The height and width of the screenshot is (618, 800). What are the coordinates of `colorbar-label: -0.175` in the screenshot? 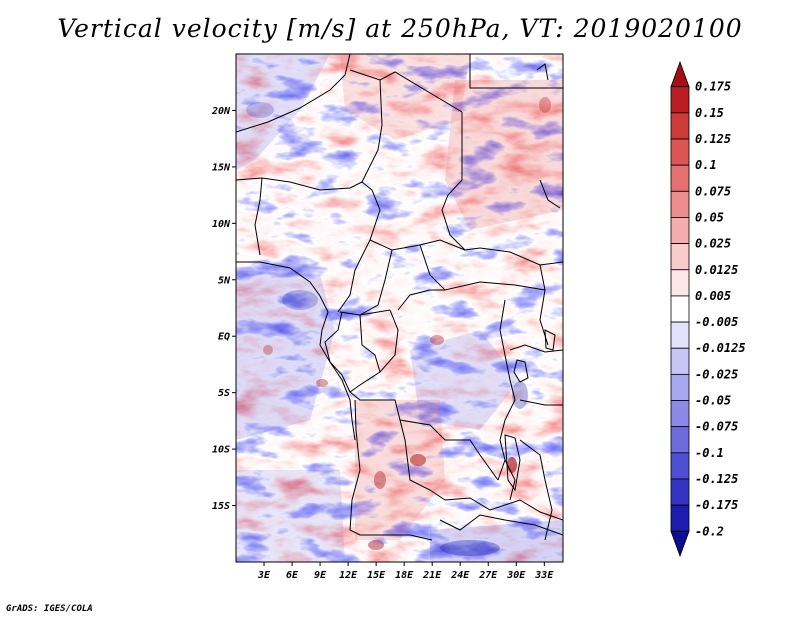 It's located at (716, 505).